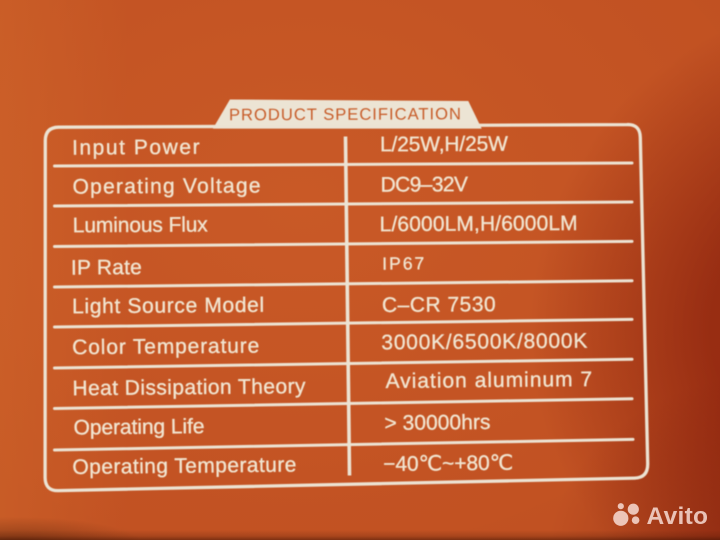  What do you see at coordinates (479, 224) in the screenshot?
I see `svg-text: L/6000LM,H/6000LM` at bounding box center [479, 224].